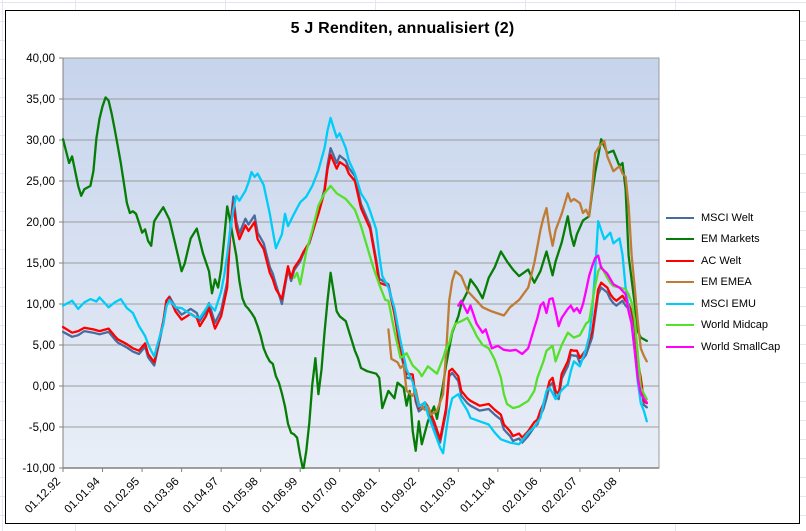  I want to click on x-tick-label: 01.07.00, so click(320, 496).